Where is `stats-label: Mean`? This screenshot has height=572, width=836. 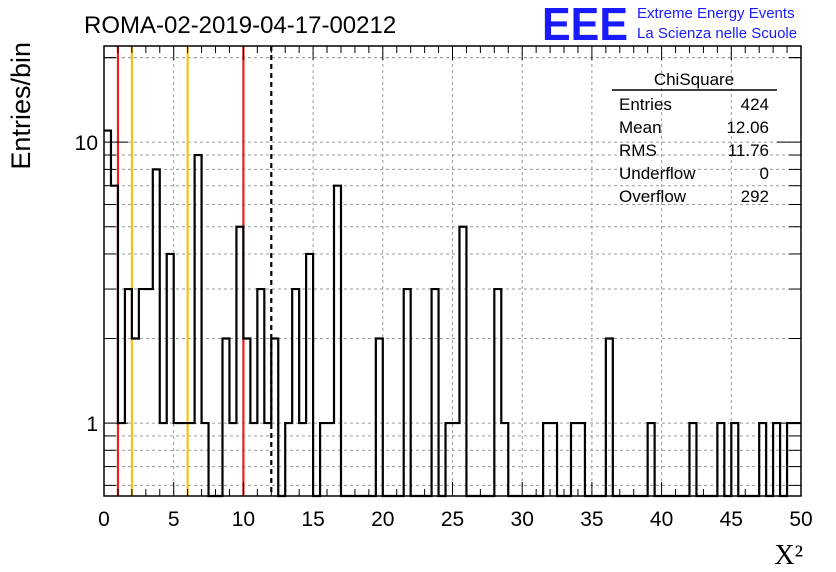
stats-label: Mean is located at coordinates (640, 127).